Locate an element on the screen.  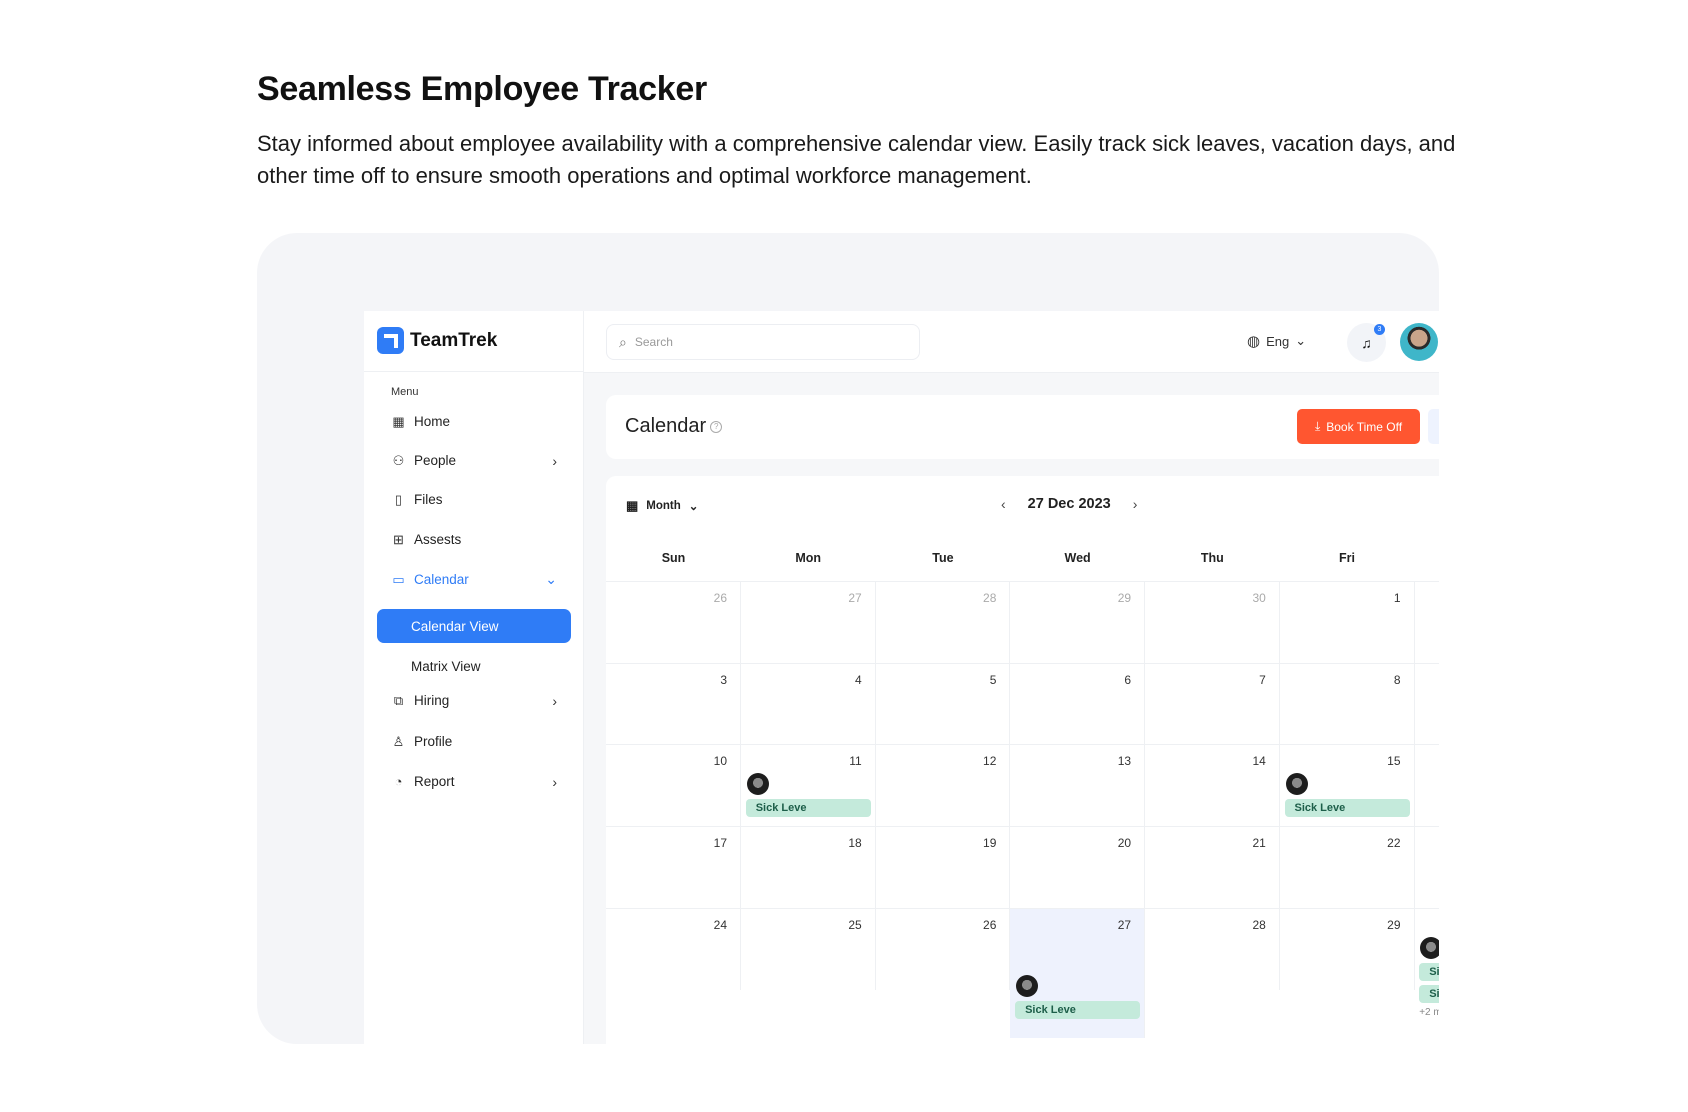
view-selector: ▦ Month ⌄ is located at coordinates (662, 506).